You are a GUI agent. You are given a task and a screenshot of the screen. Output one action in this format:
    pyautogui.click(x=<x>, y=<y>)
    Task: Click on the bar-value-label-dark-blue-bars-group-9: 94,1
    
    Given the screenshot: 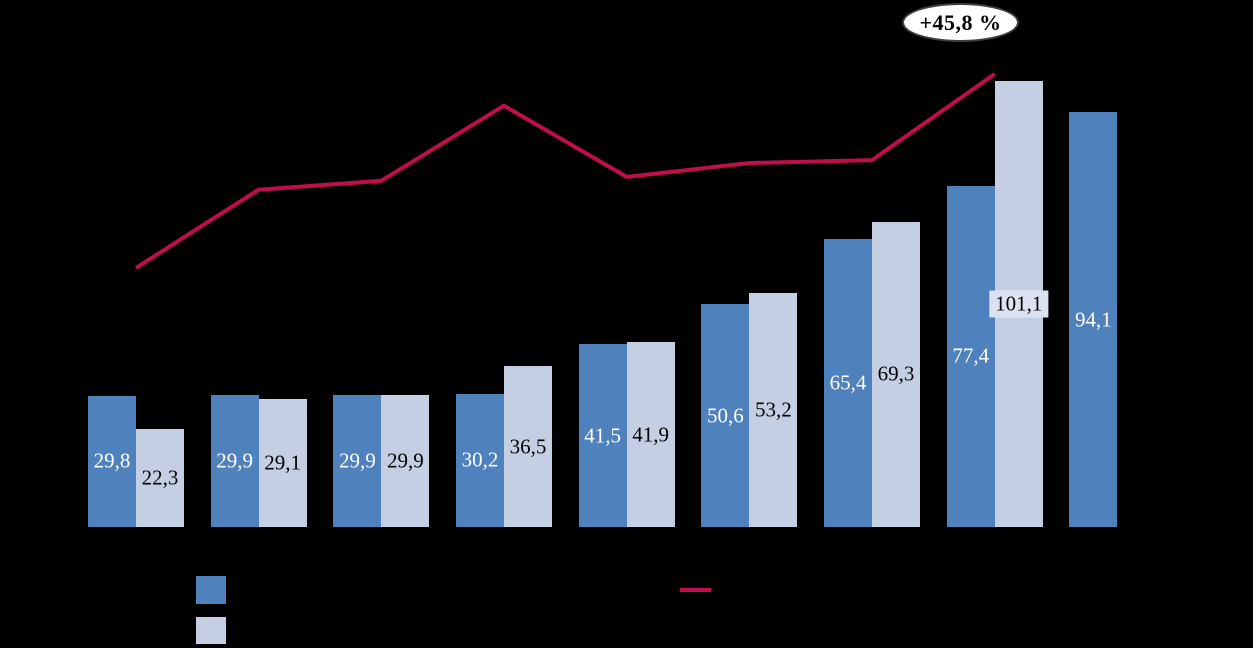 What is the action you would take?
    pyautogui.click(x=1093, y=319)
    